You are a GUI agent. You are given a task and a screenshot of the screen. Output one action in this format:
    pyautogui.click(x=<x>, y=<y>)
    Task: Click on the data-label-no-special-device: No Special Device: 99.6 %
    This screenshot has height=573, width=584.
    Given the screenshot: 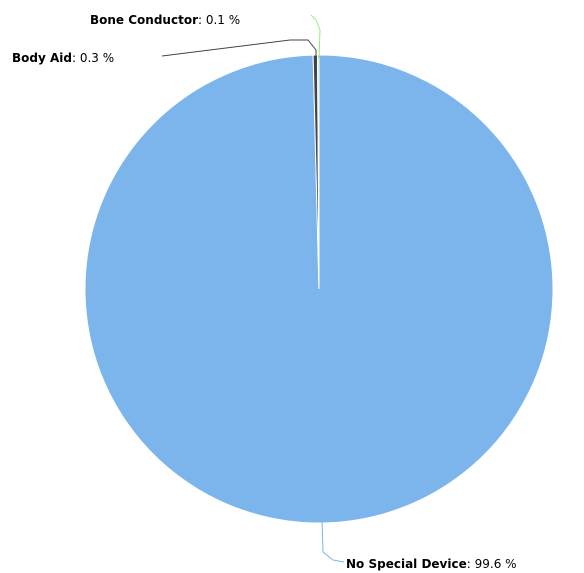 What is the action you would take?
    pyautogui.click(x=431, y=564)
    